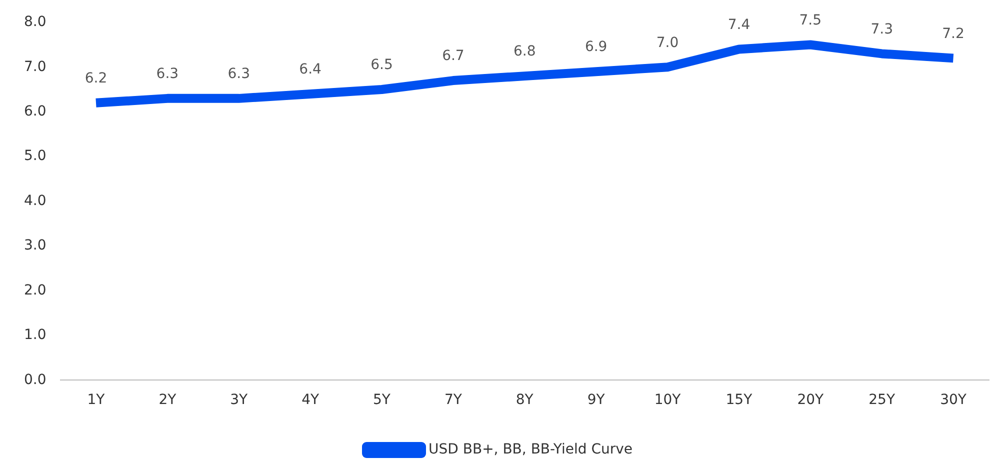 The image size is (997, 467). I want to click on y-tick-label: 4.0, so click(35, 200).